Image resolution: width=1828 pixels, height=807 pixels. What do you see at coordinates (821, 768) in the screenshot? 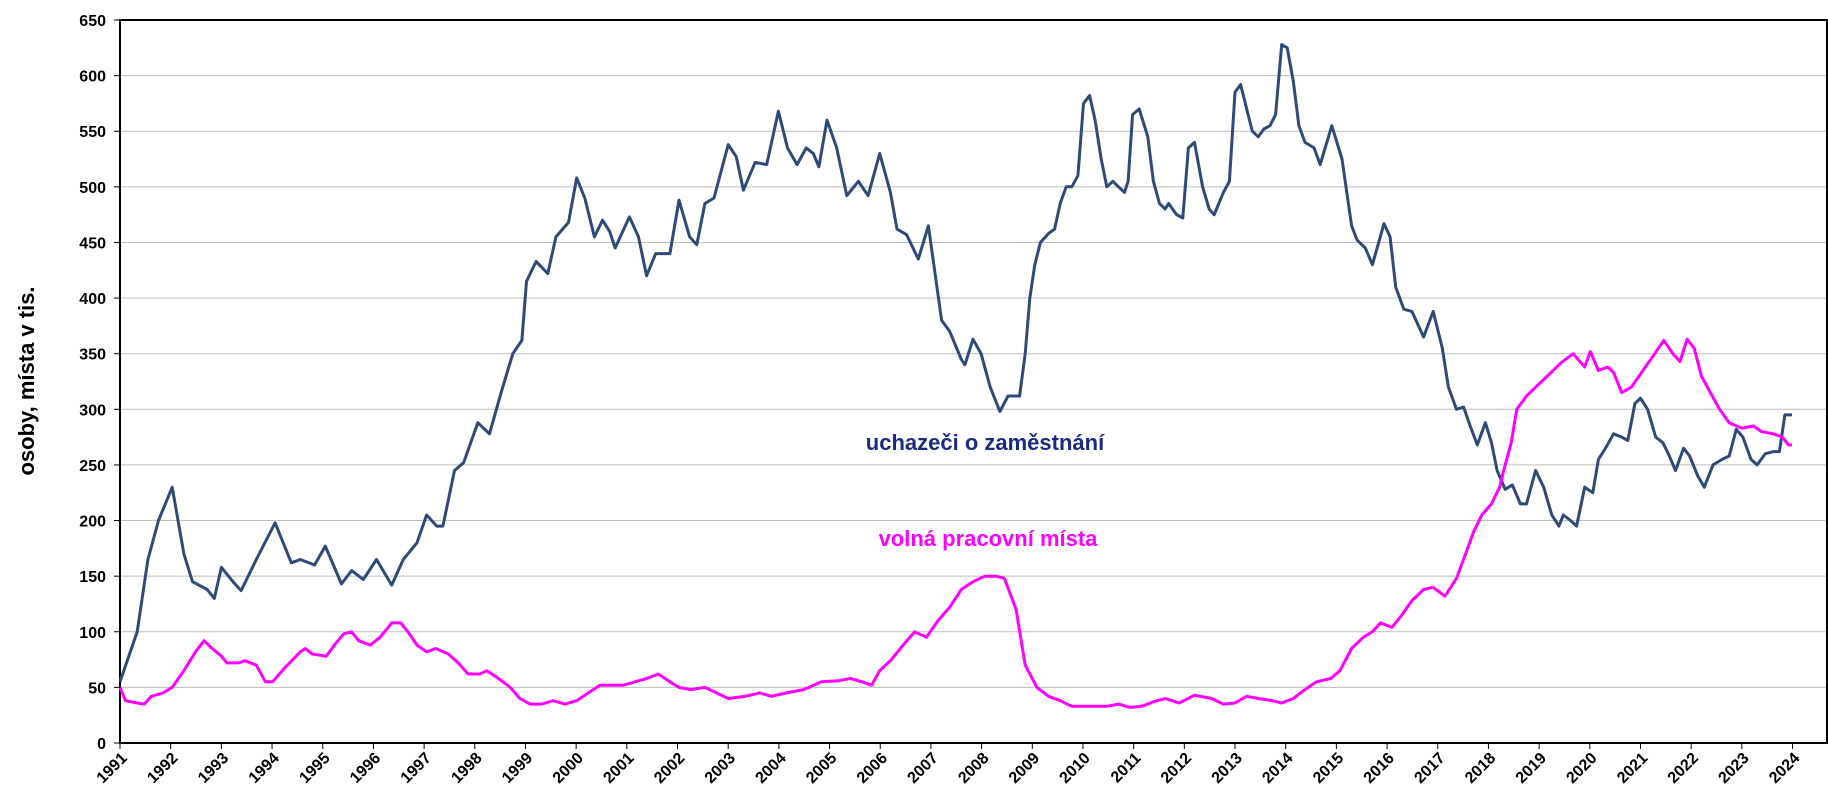
I see `x-tick-label: 2005` at bounding box center [821, 768].